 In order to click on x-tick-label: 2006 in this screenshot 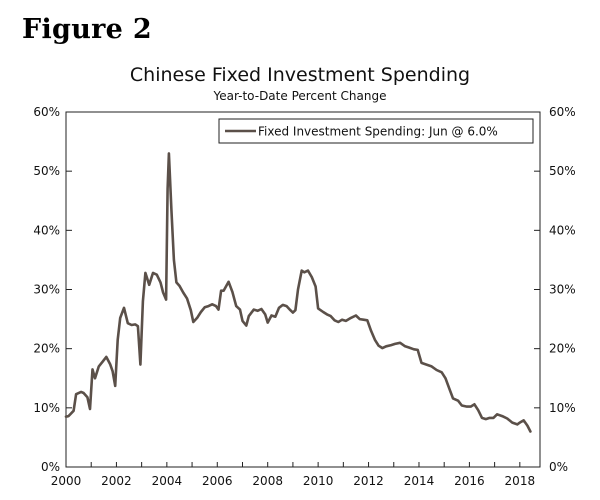, I will do `click(217, 481)`.